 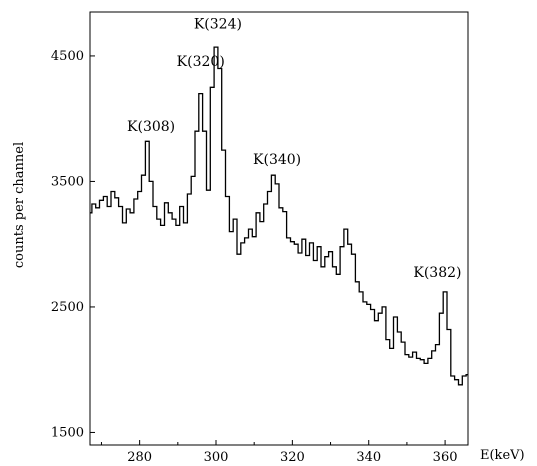 What do you see at coordinates (368, 457) in the screenshot?
I see `x-tick-label: 340` at bounding box center [368, 457].